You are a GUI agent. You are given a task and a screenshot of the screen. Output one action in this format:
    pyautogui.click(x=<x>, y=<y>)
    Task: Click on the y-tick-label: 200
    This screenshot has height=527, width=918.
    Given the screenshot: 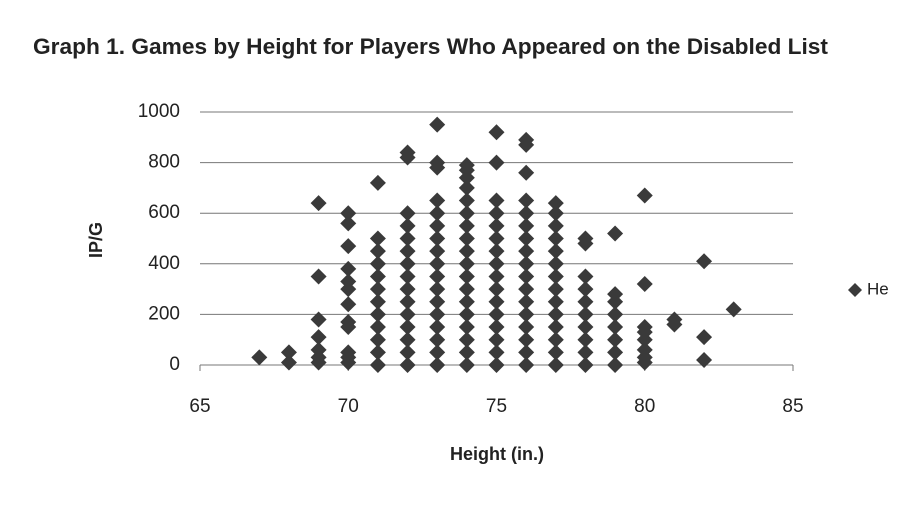 What is the action you would take?
    pyautogui.click(x=164, y=313)
    